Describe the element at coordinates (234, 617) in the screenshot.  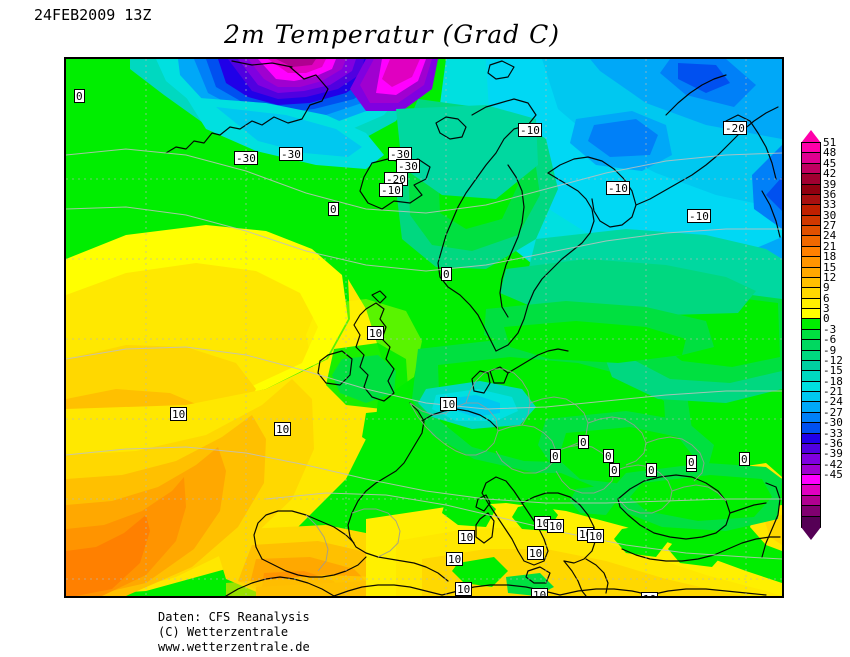
I see `credits-line-1: Daten: CFS Reanalysis` at that location.